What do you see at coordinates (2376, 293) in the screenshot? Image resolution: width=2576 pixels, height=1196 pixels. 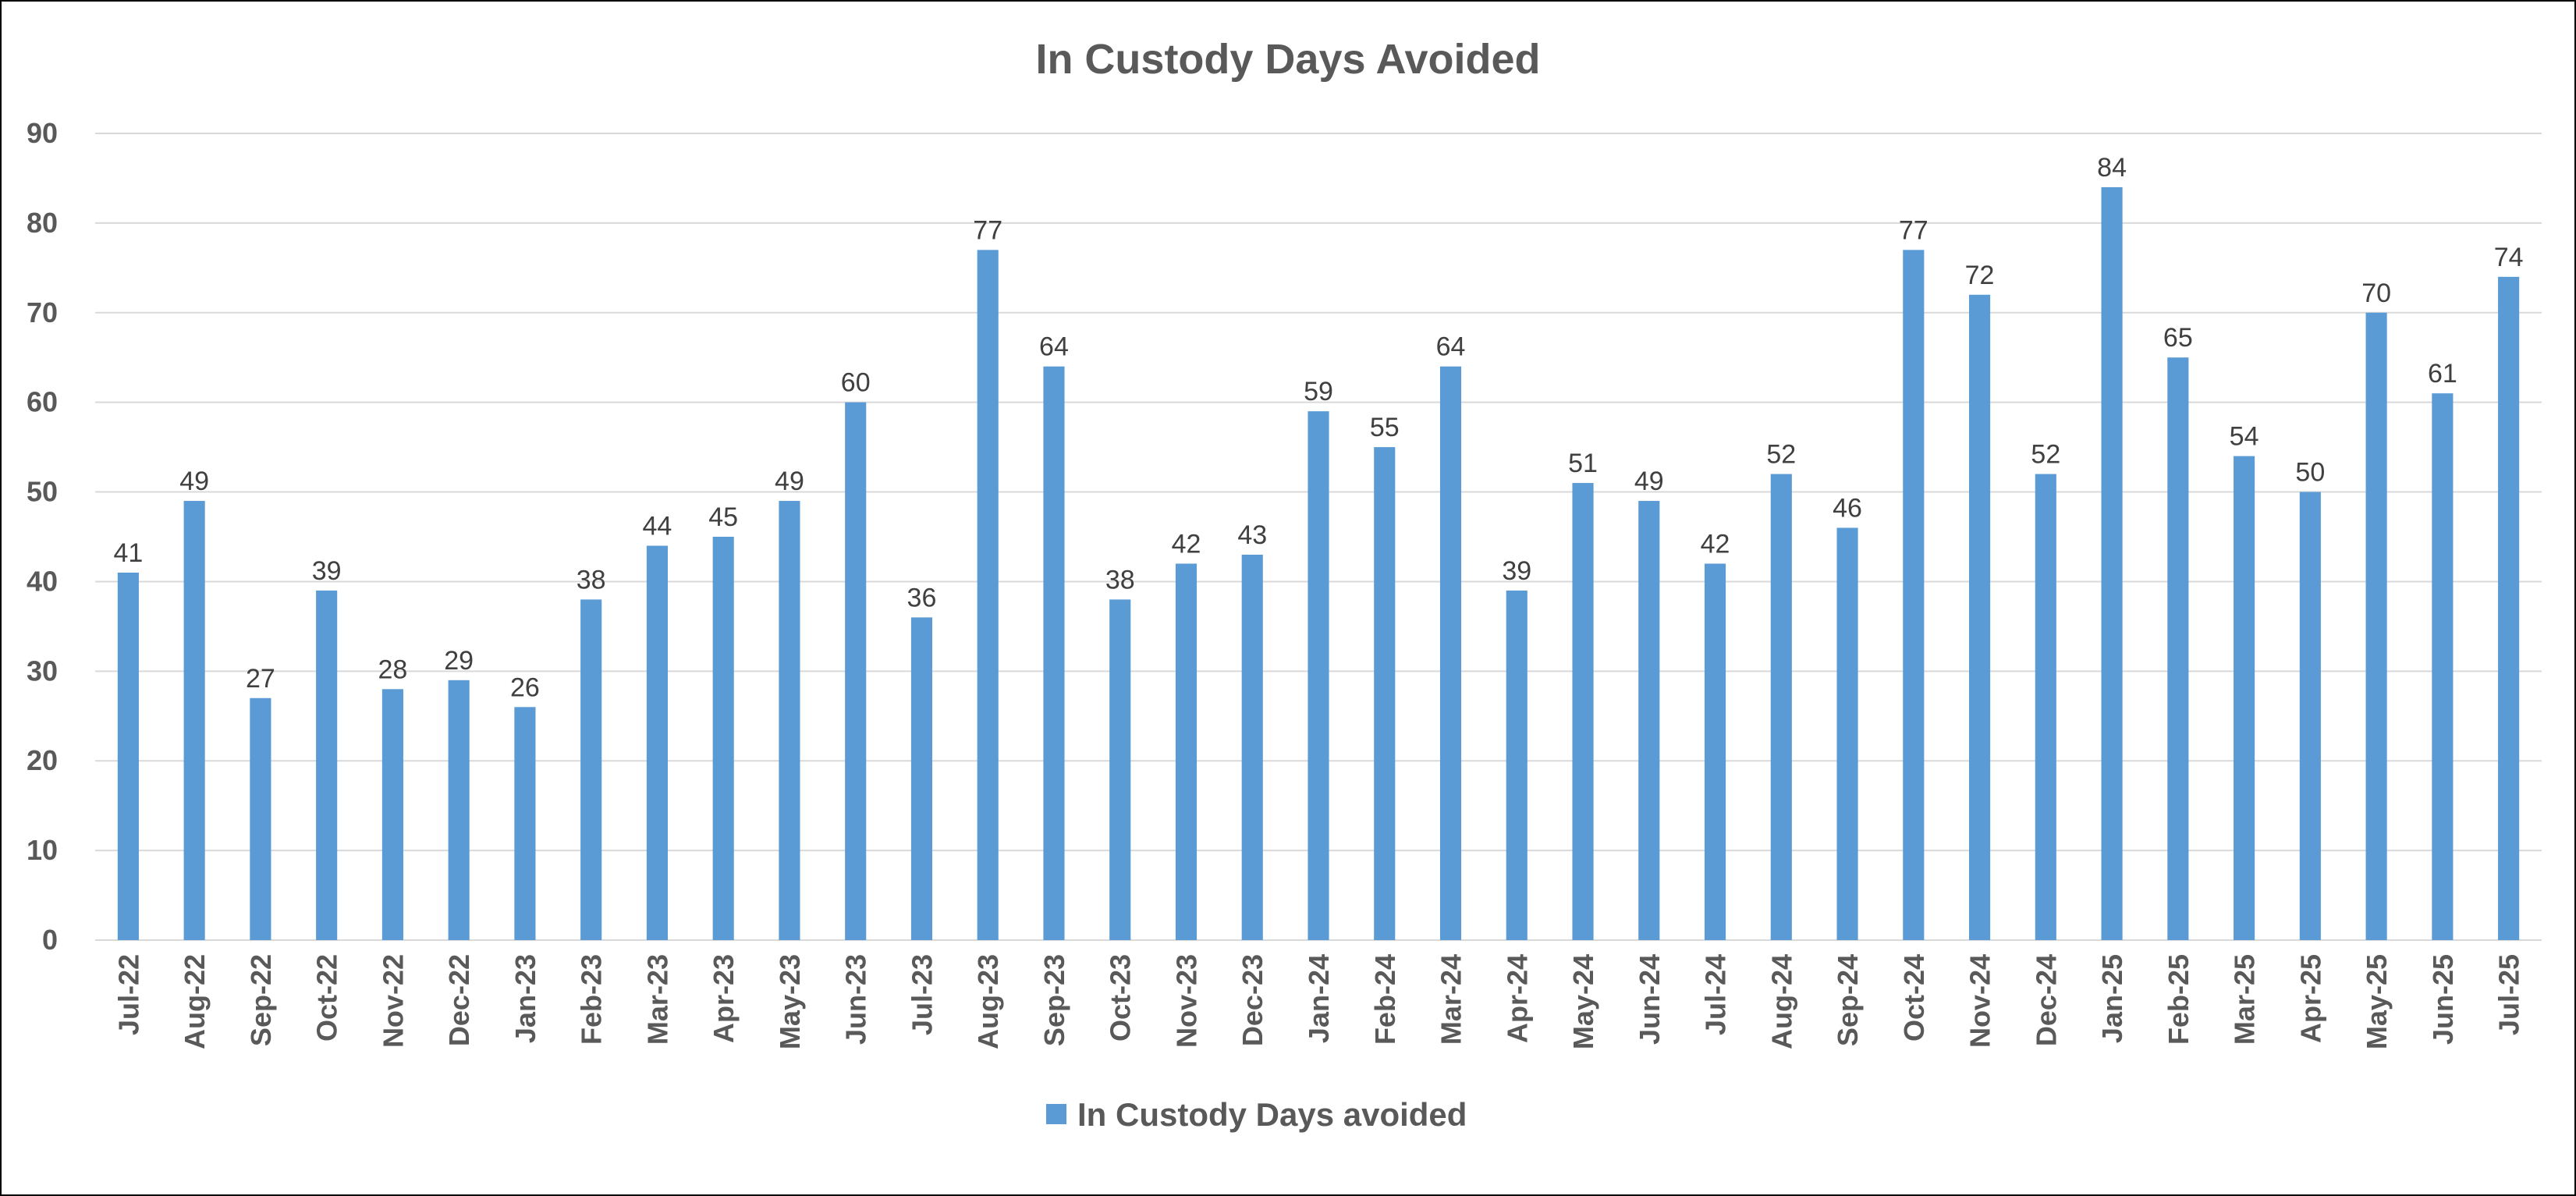 I see `data-label: 70` at bounding box center [2376, 293].